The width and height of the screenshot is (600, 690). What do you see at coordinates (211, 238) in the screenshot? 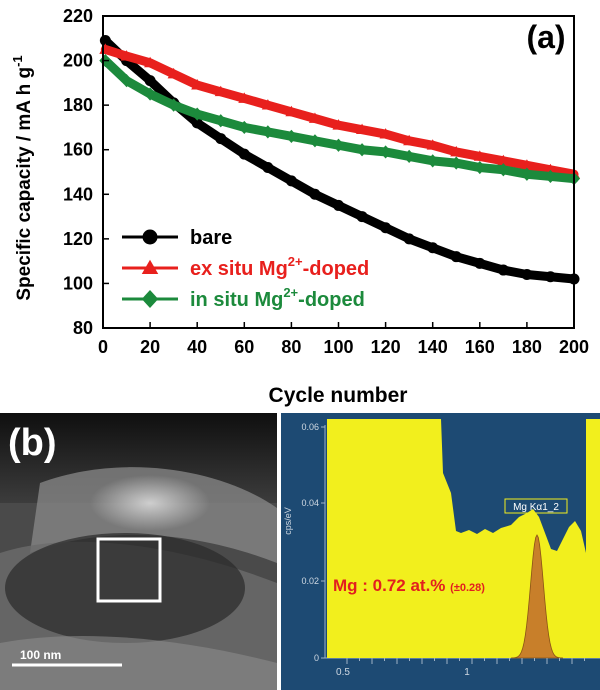
I see `legend-label: bare` at bounding box center [211, 238].